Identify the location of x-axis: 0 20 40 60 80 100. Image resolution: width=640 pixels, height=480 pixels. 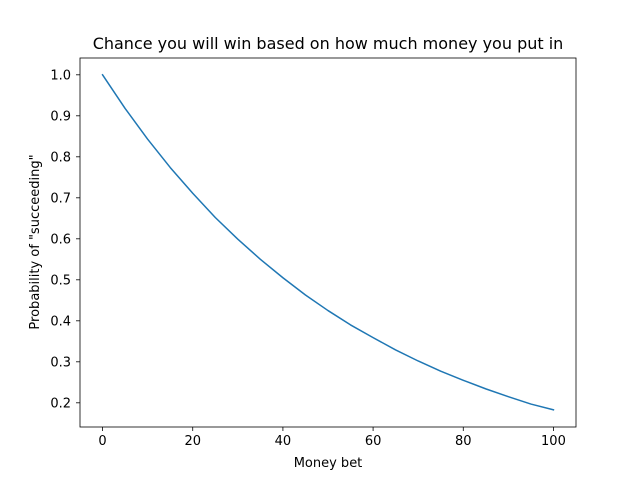
(332, 438).